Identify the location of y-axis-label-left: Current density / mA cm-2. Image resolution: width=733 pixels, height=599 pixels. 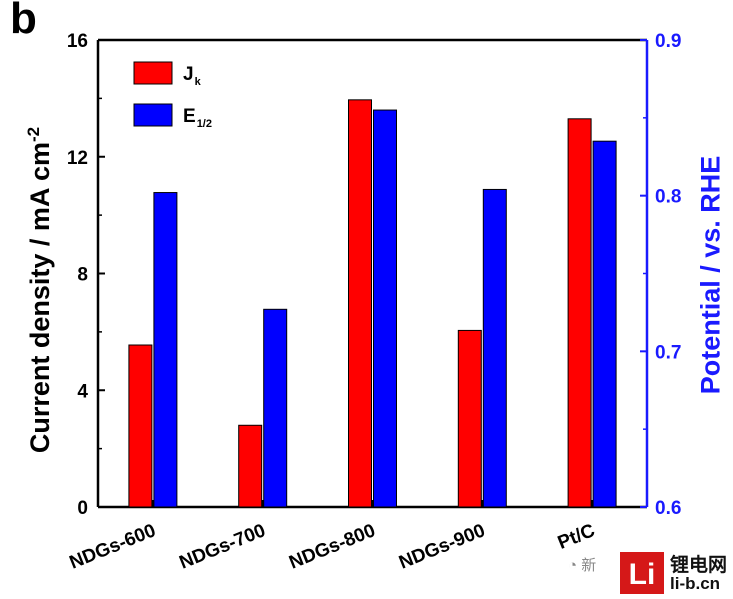
(39, 290).